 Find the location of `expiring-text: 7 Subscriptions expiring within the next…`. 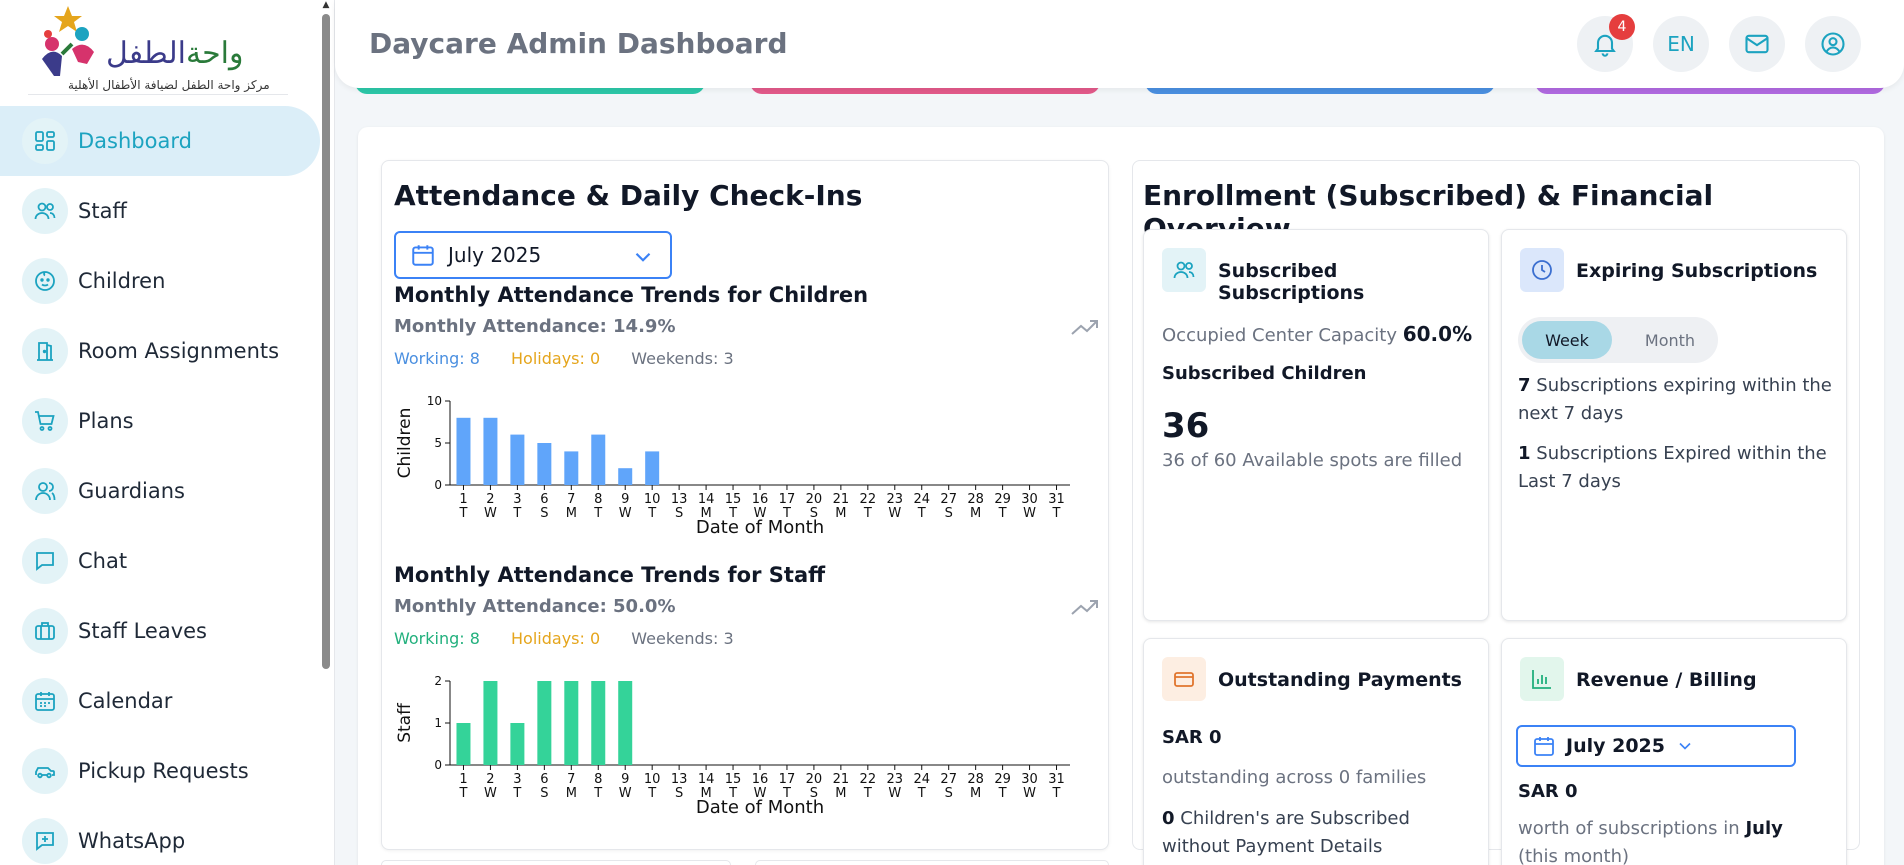

expiring-text: 7 Subscriptions expiring within the next… is located at coordinates (1678, 400).